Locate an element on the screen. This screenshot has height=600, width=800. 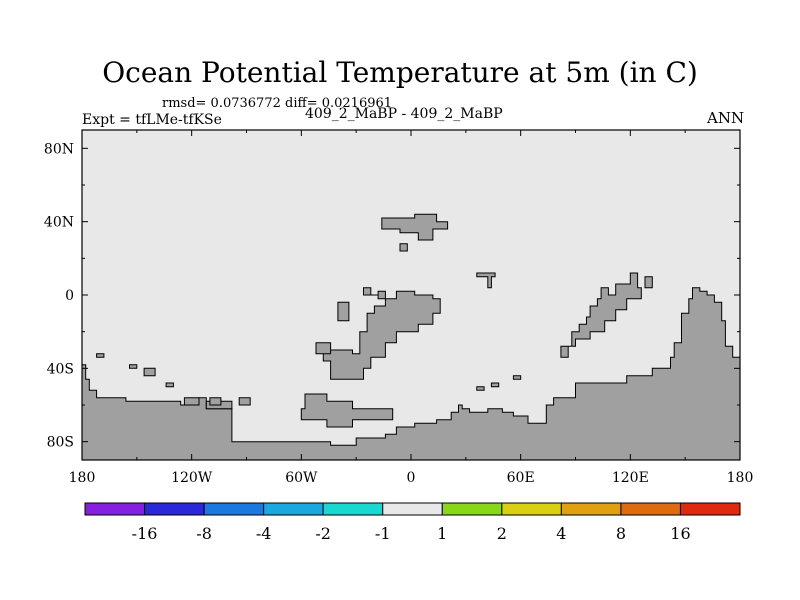
x-tick-label: 120E is located at coordinates (630, 478).